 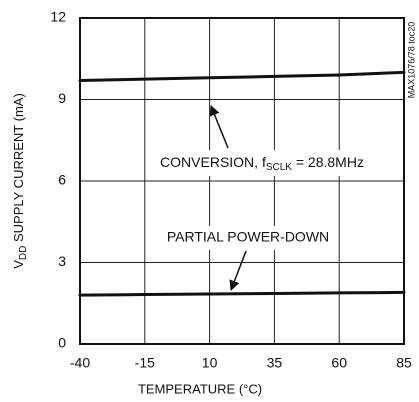 What do you see at coordinates (80, 363) in the screenshot?
I see `x-tick-label: -40` at bounding box center [80, 363].